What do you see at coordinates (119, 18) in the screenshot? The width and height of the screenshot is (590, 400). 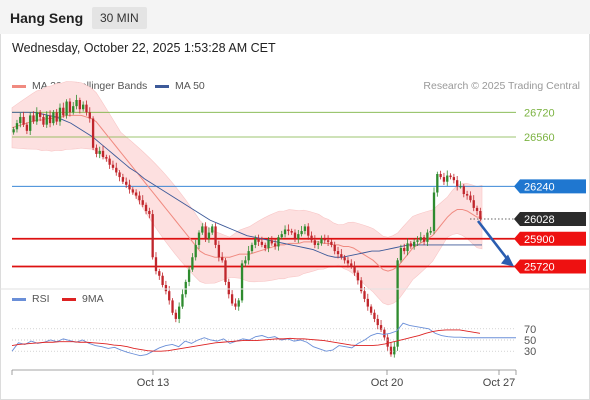 I see `interval-badge: 30 MIN` at bounding box center [119, 18].